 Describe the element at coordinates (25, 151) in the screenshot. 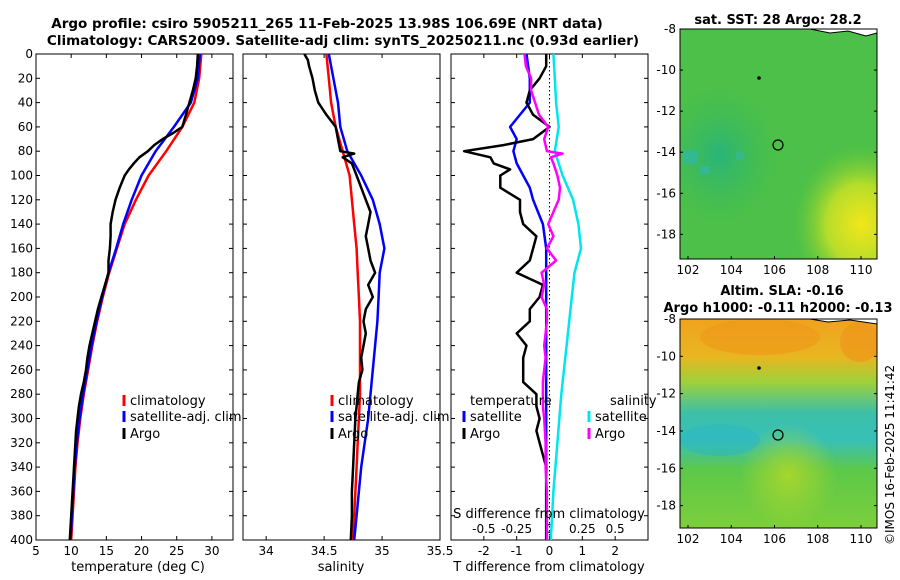

I see `y-tick-label: 80` at that location.